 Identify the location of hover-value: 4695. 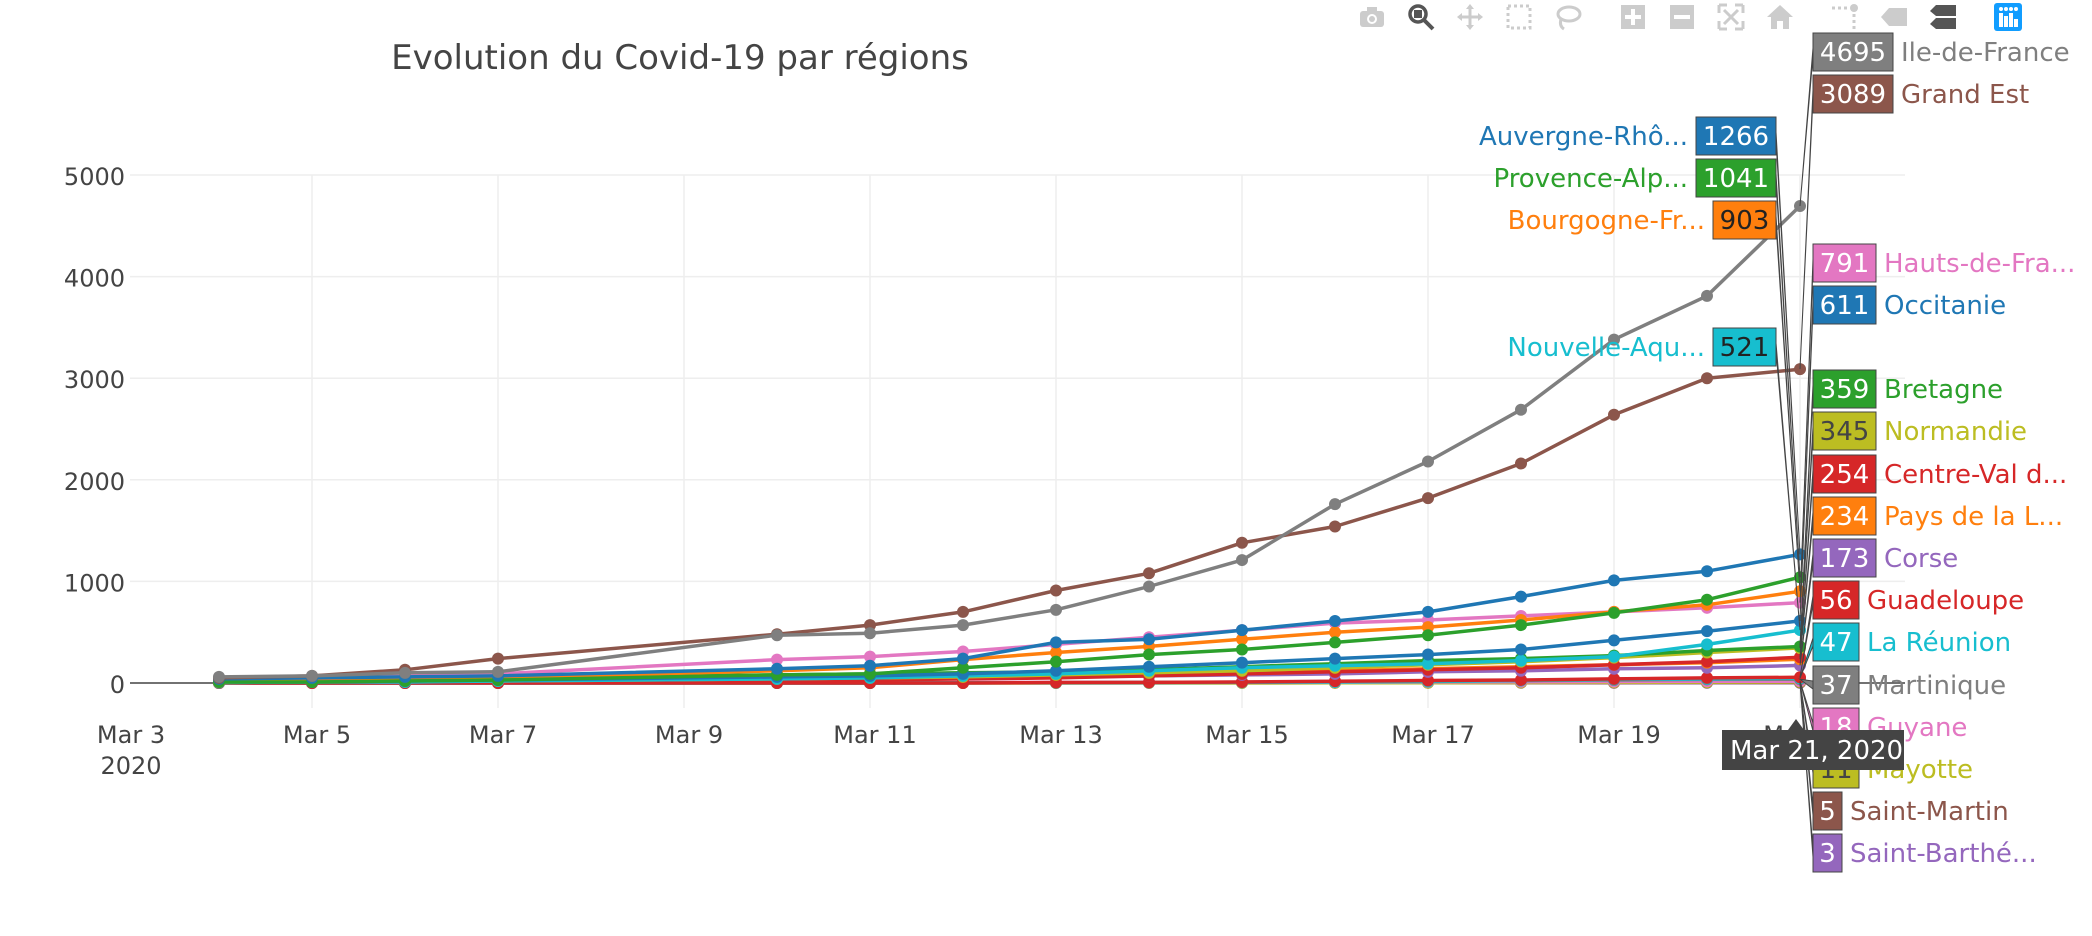
(1853, 53).